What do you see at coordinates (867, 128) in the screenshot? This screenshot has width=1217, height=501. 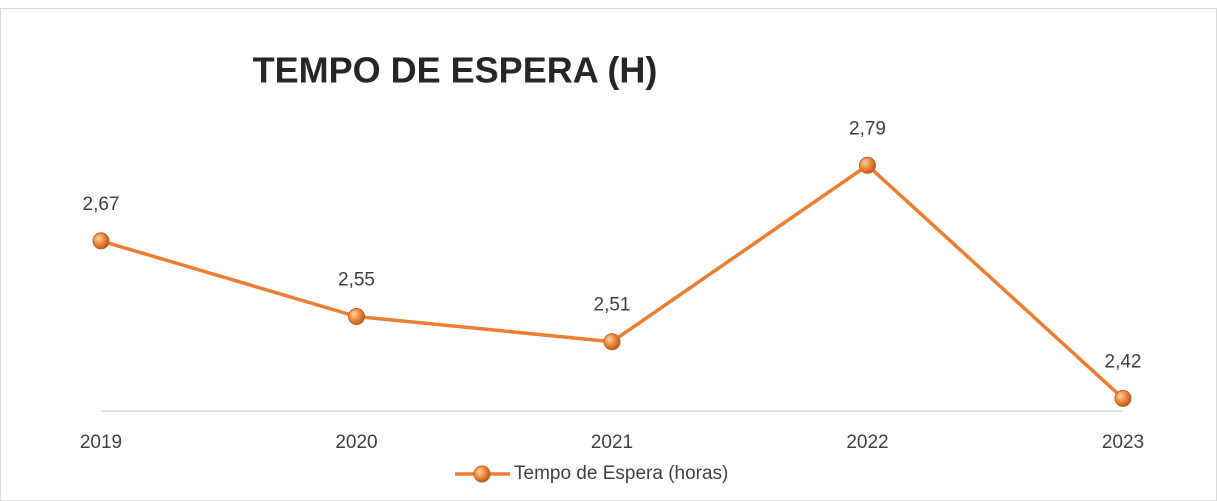 I see `data-label: 2,79` at bounding box center [867, 128].